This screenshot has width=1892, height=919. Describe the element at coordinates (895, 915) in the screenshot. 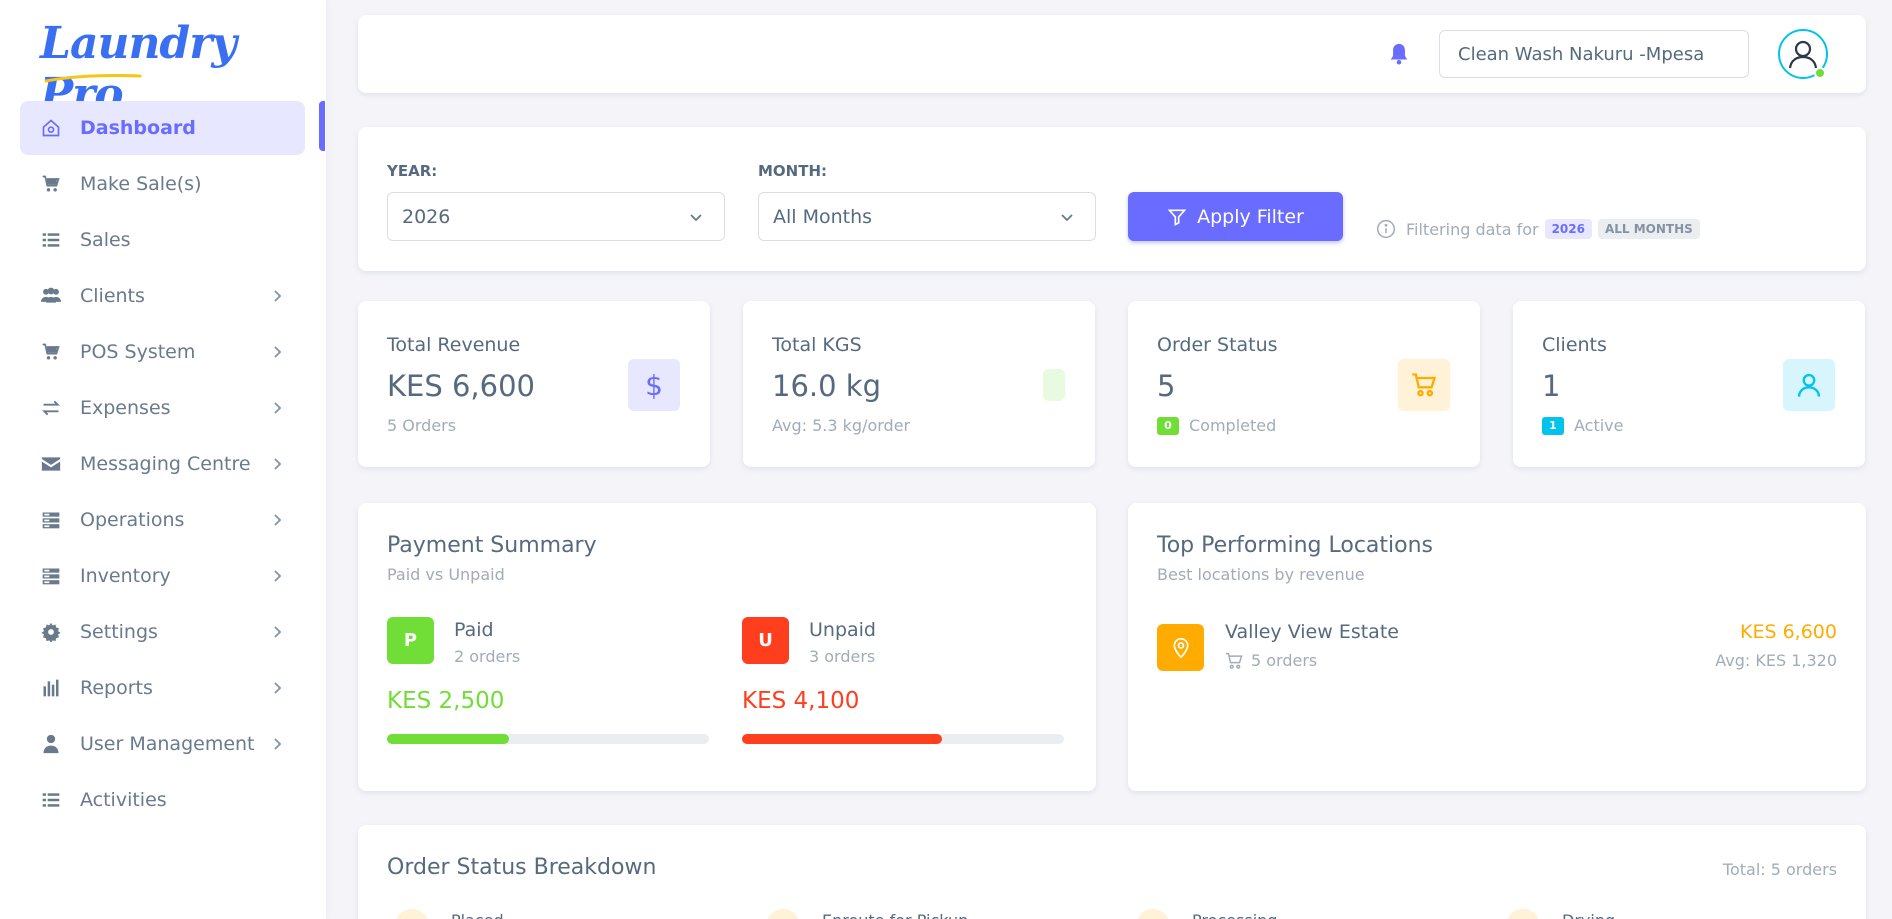

I see `status-label: Enroute for Pickup` at that location.